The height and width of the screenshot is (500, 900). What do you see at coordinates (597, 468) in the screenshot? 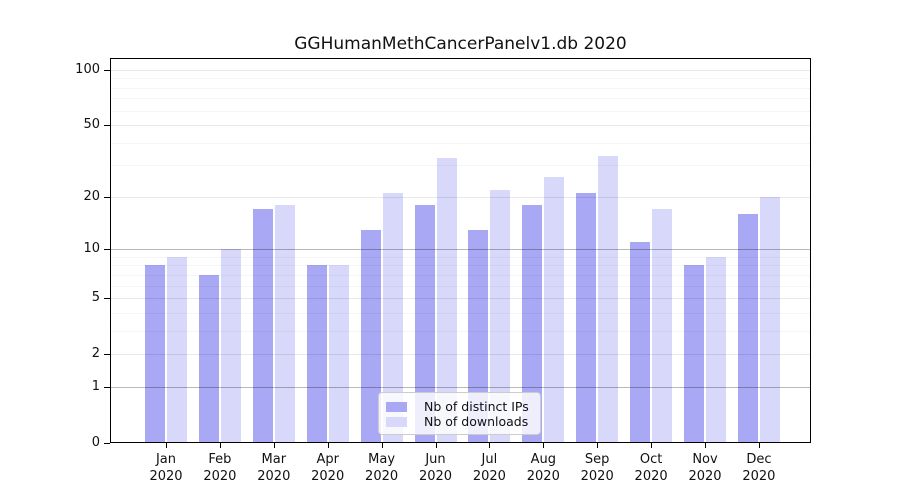
I see `x-tick-label: Sep 2020` at bounding box center [597, 468].